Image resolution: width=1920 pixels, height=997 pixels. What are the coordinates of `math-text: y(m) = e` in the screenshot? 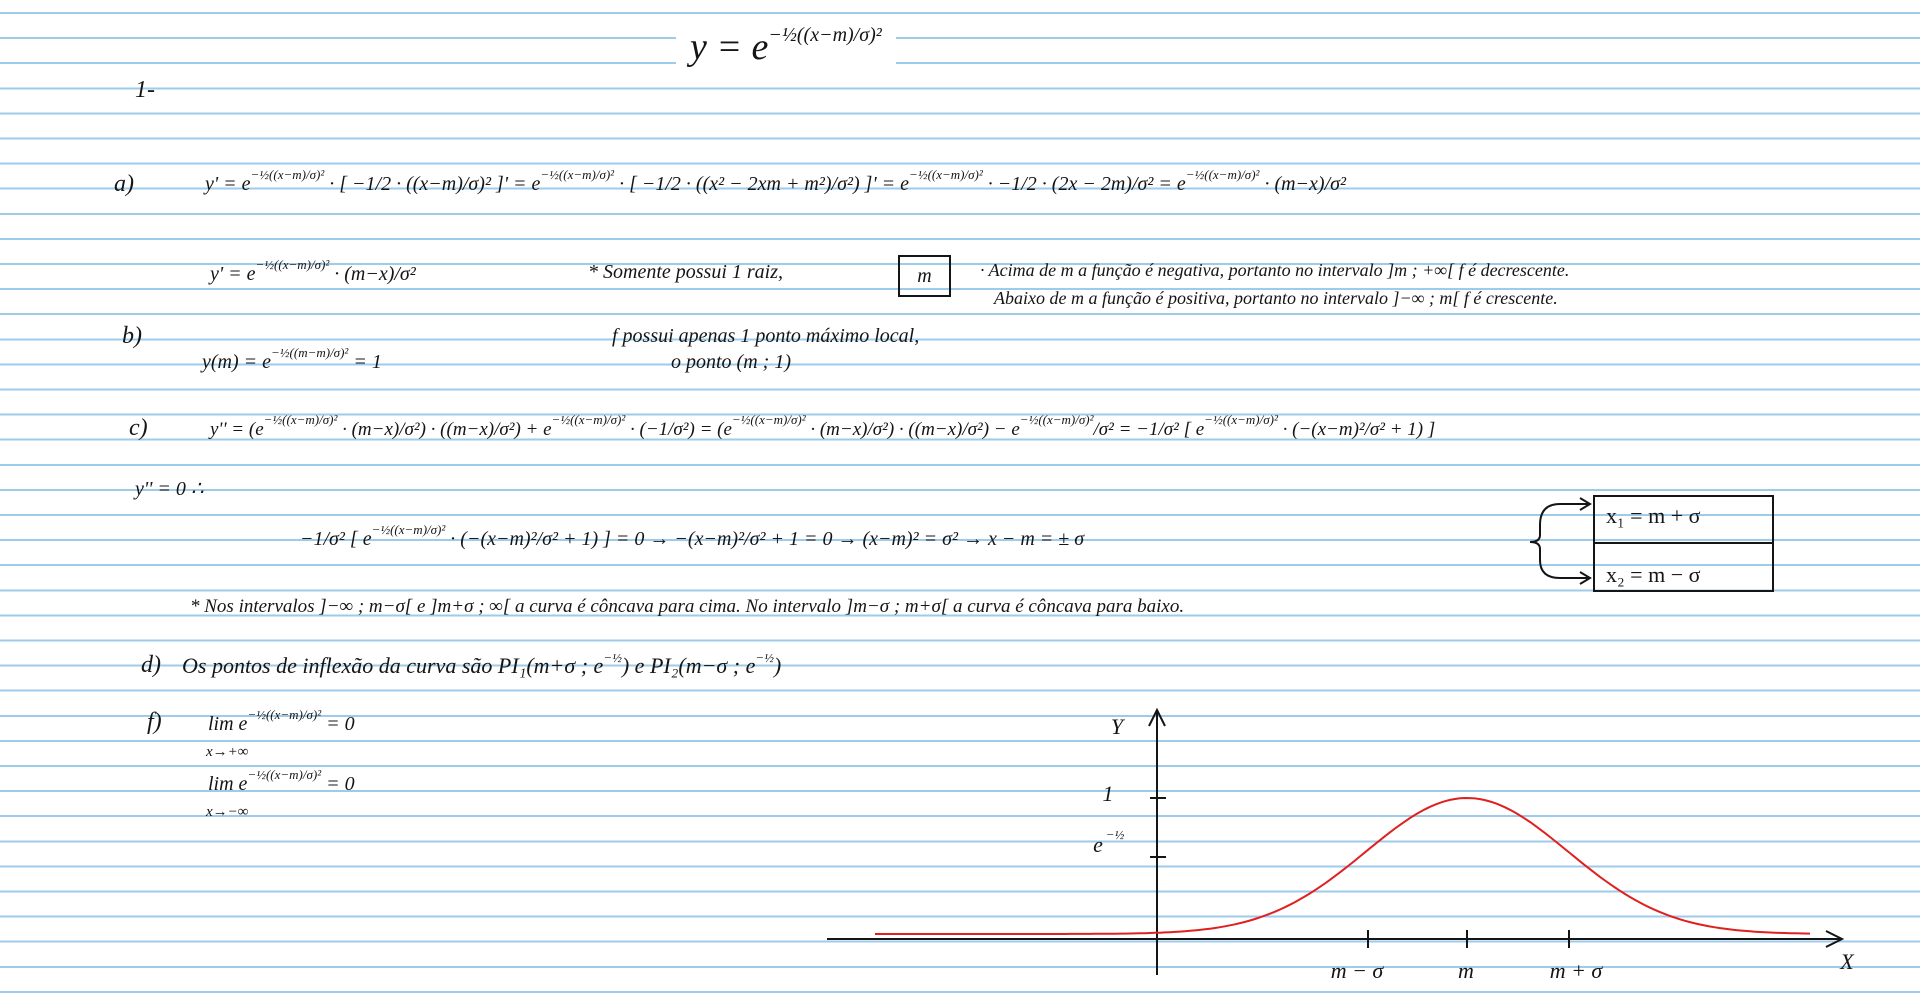 It's located at (237, 362).